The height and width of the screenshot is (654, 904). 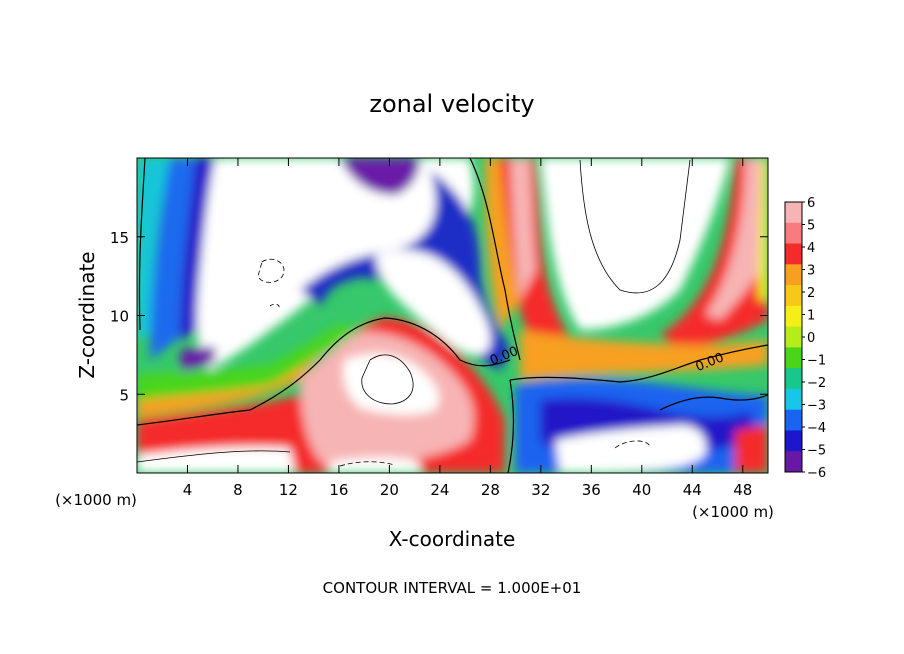 I want to click on field-tongue-white, so click(x=433, y=302).